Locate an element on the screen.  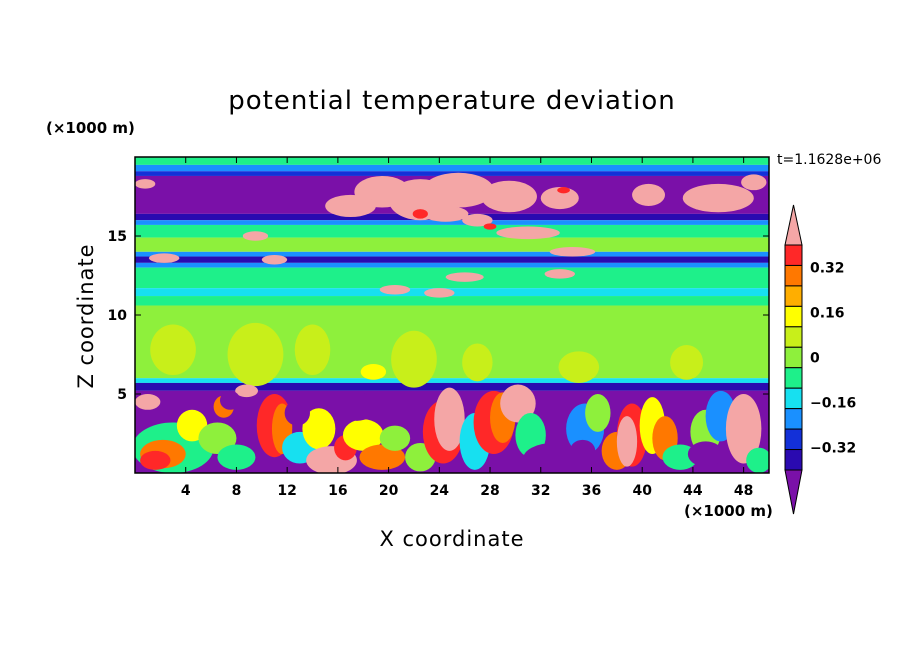
chart-title: potential temperature deviation is located at coordinates (452, 101).